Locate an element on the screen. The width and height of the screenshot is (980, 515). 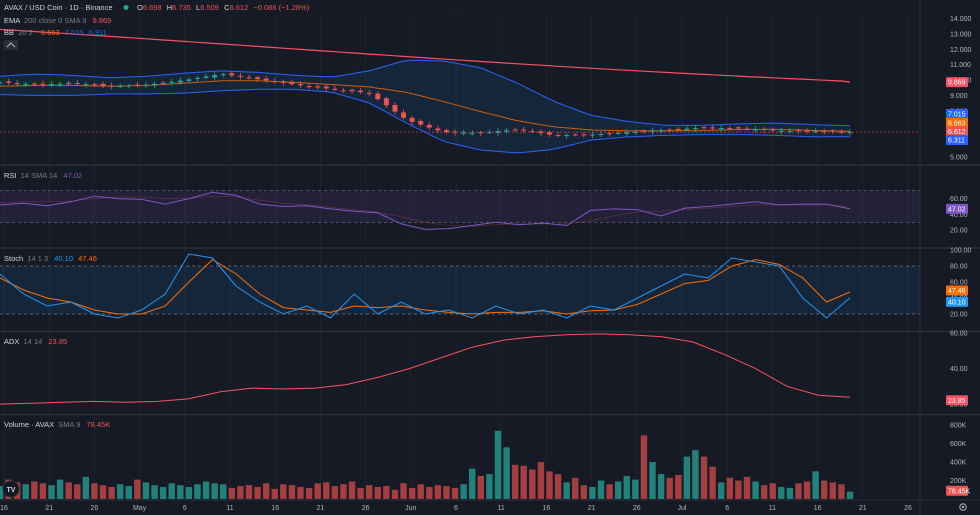
rsi-pane is located at coordinates (460, 210).